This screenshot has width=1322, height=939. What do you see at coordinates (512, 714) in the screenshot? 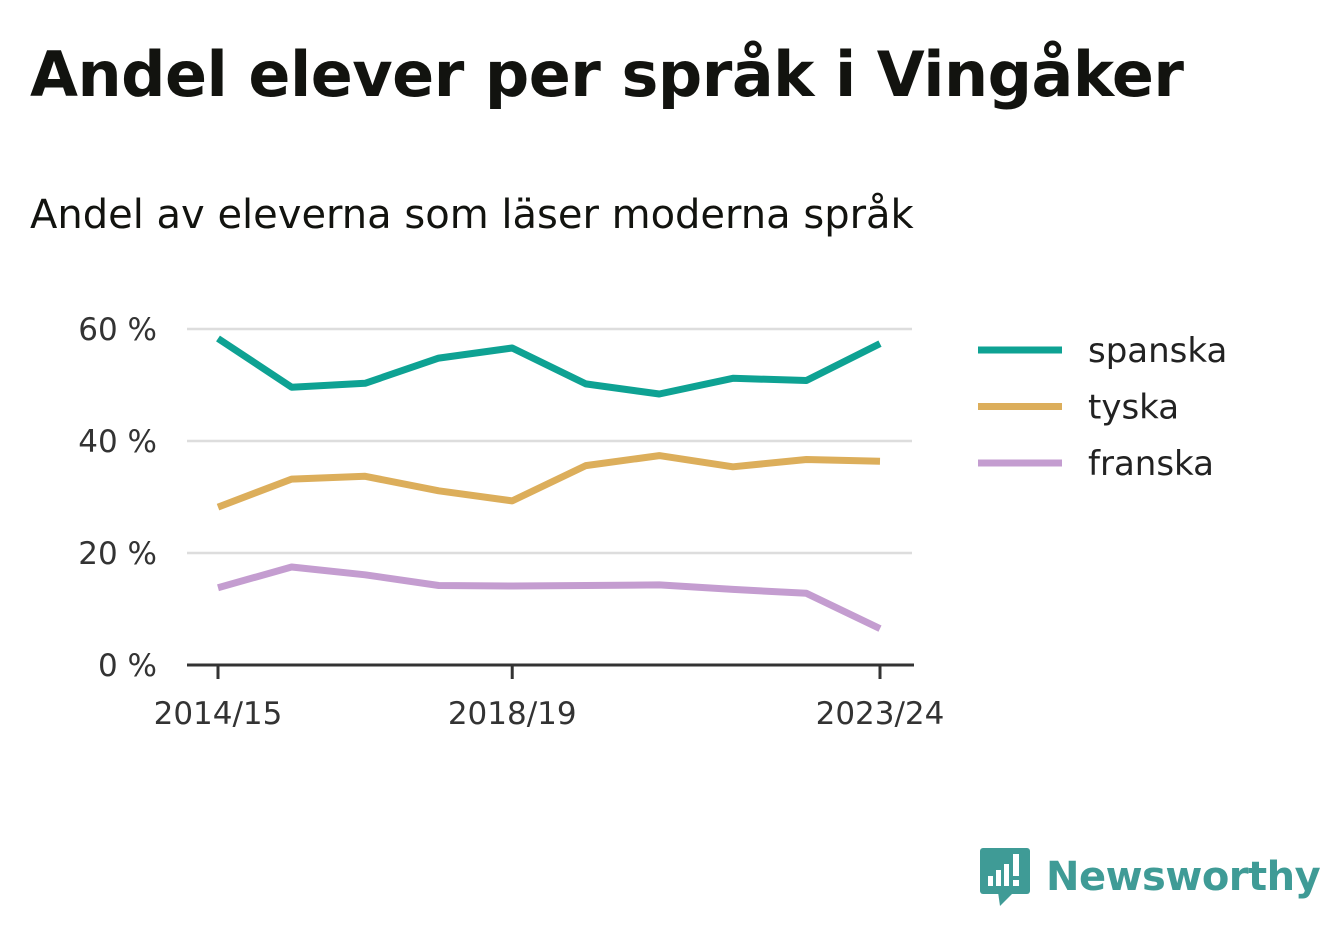
I see `x-tick-label: 2018/19` at bounding box center [512, 714].